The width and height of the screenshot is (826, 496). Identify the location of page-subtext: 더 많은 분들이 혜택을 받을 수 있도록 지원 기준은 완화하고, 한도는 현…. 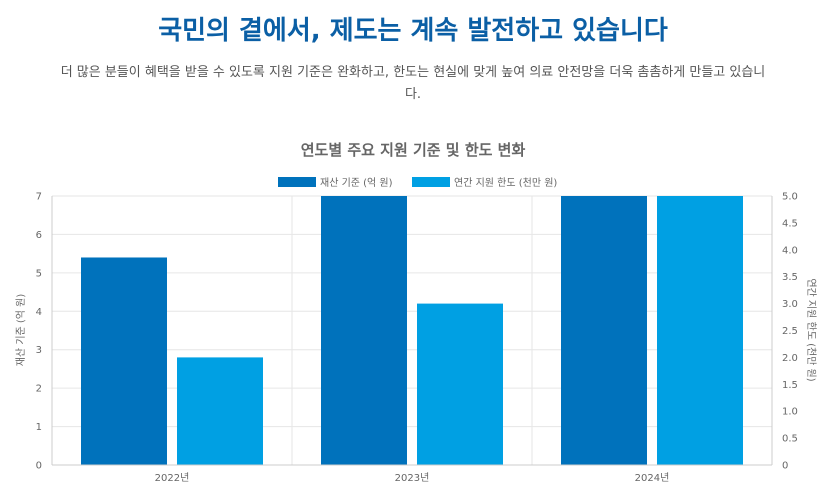
(413, 83).